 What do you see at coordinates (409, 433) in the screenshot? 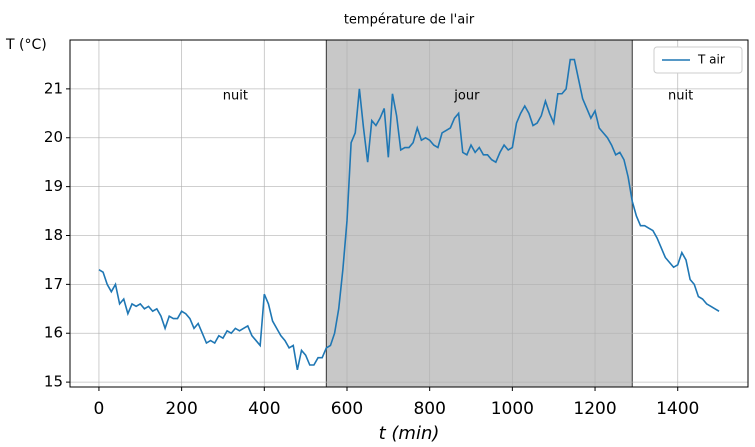
I see `x-axis-label: t (min)` at bounding box center [409, 433].